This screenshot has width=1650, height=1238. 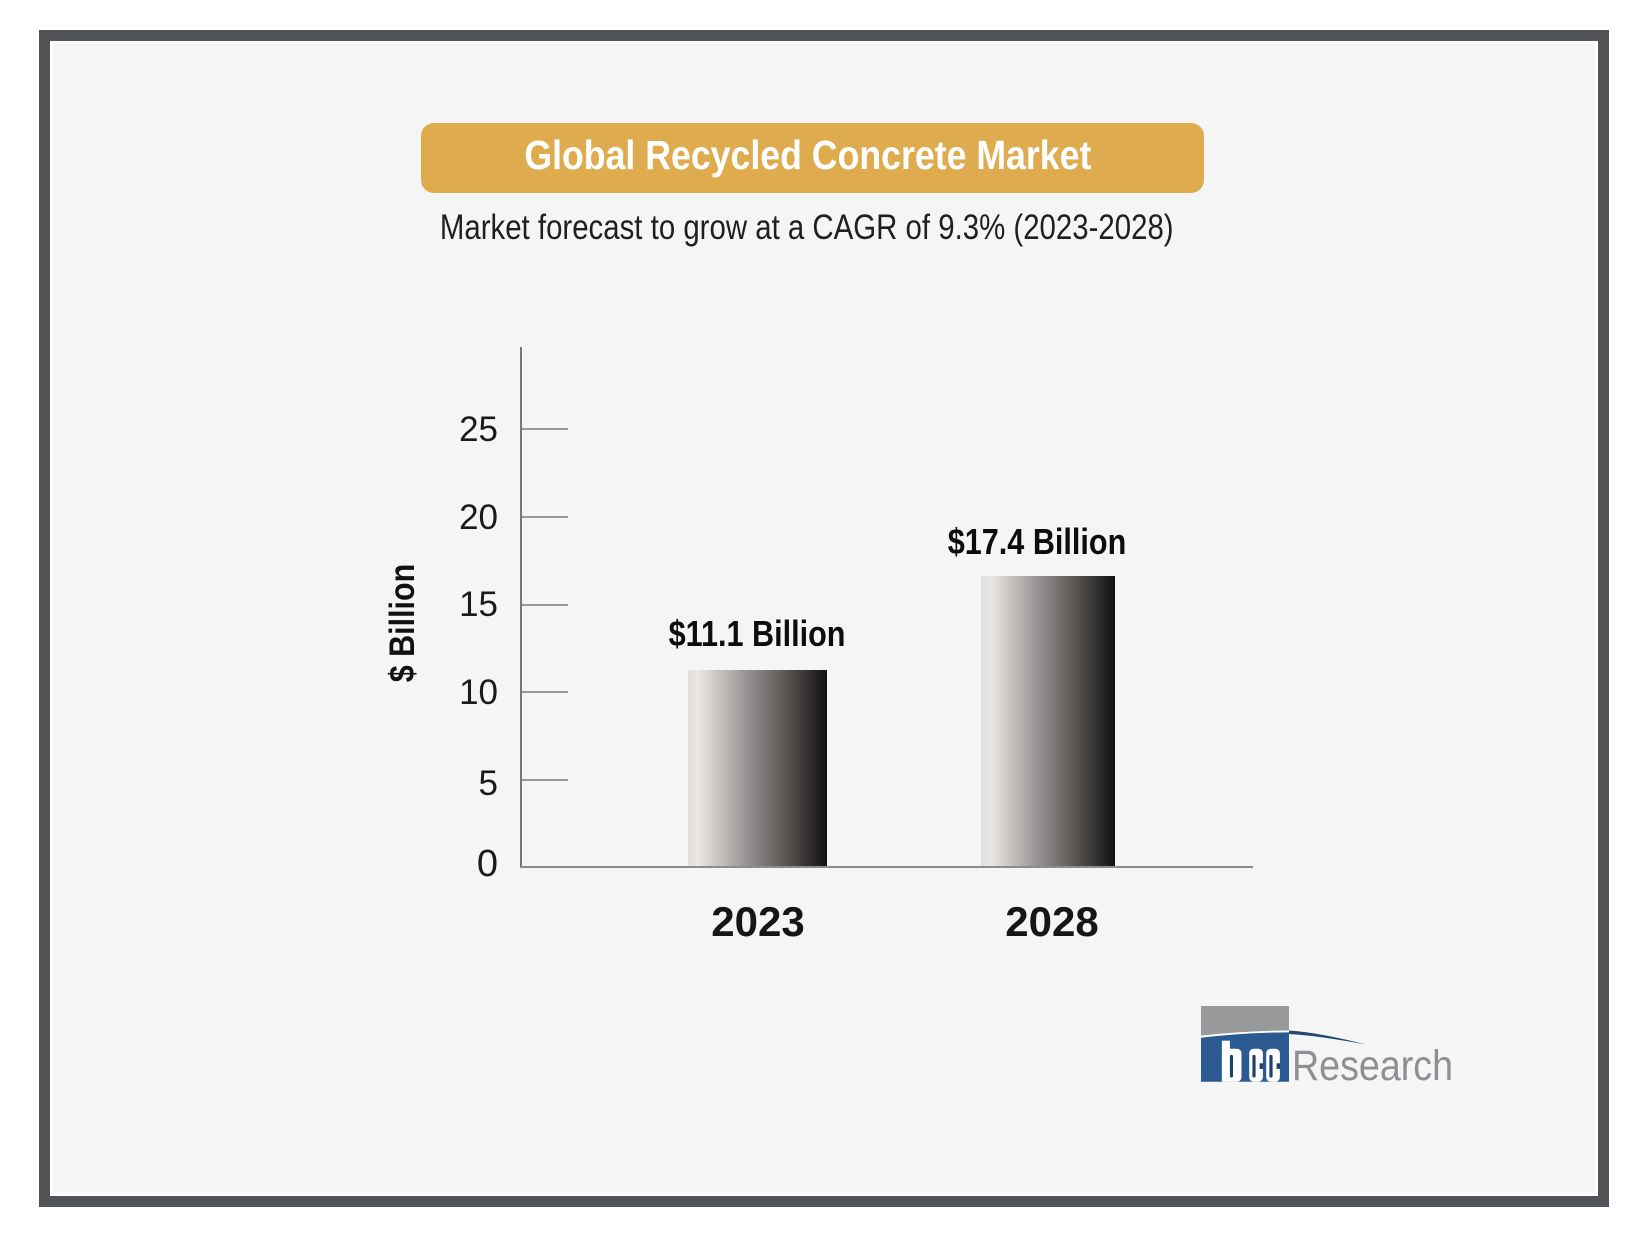 What do you see at coordinates (1372, 1066) in the screenshot?
I see `svg-text: Research` at bounding box center [1372, 1066].